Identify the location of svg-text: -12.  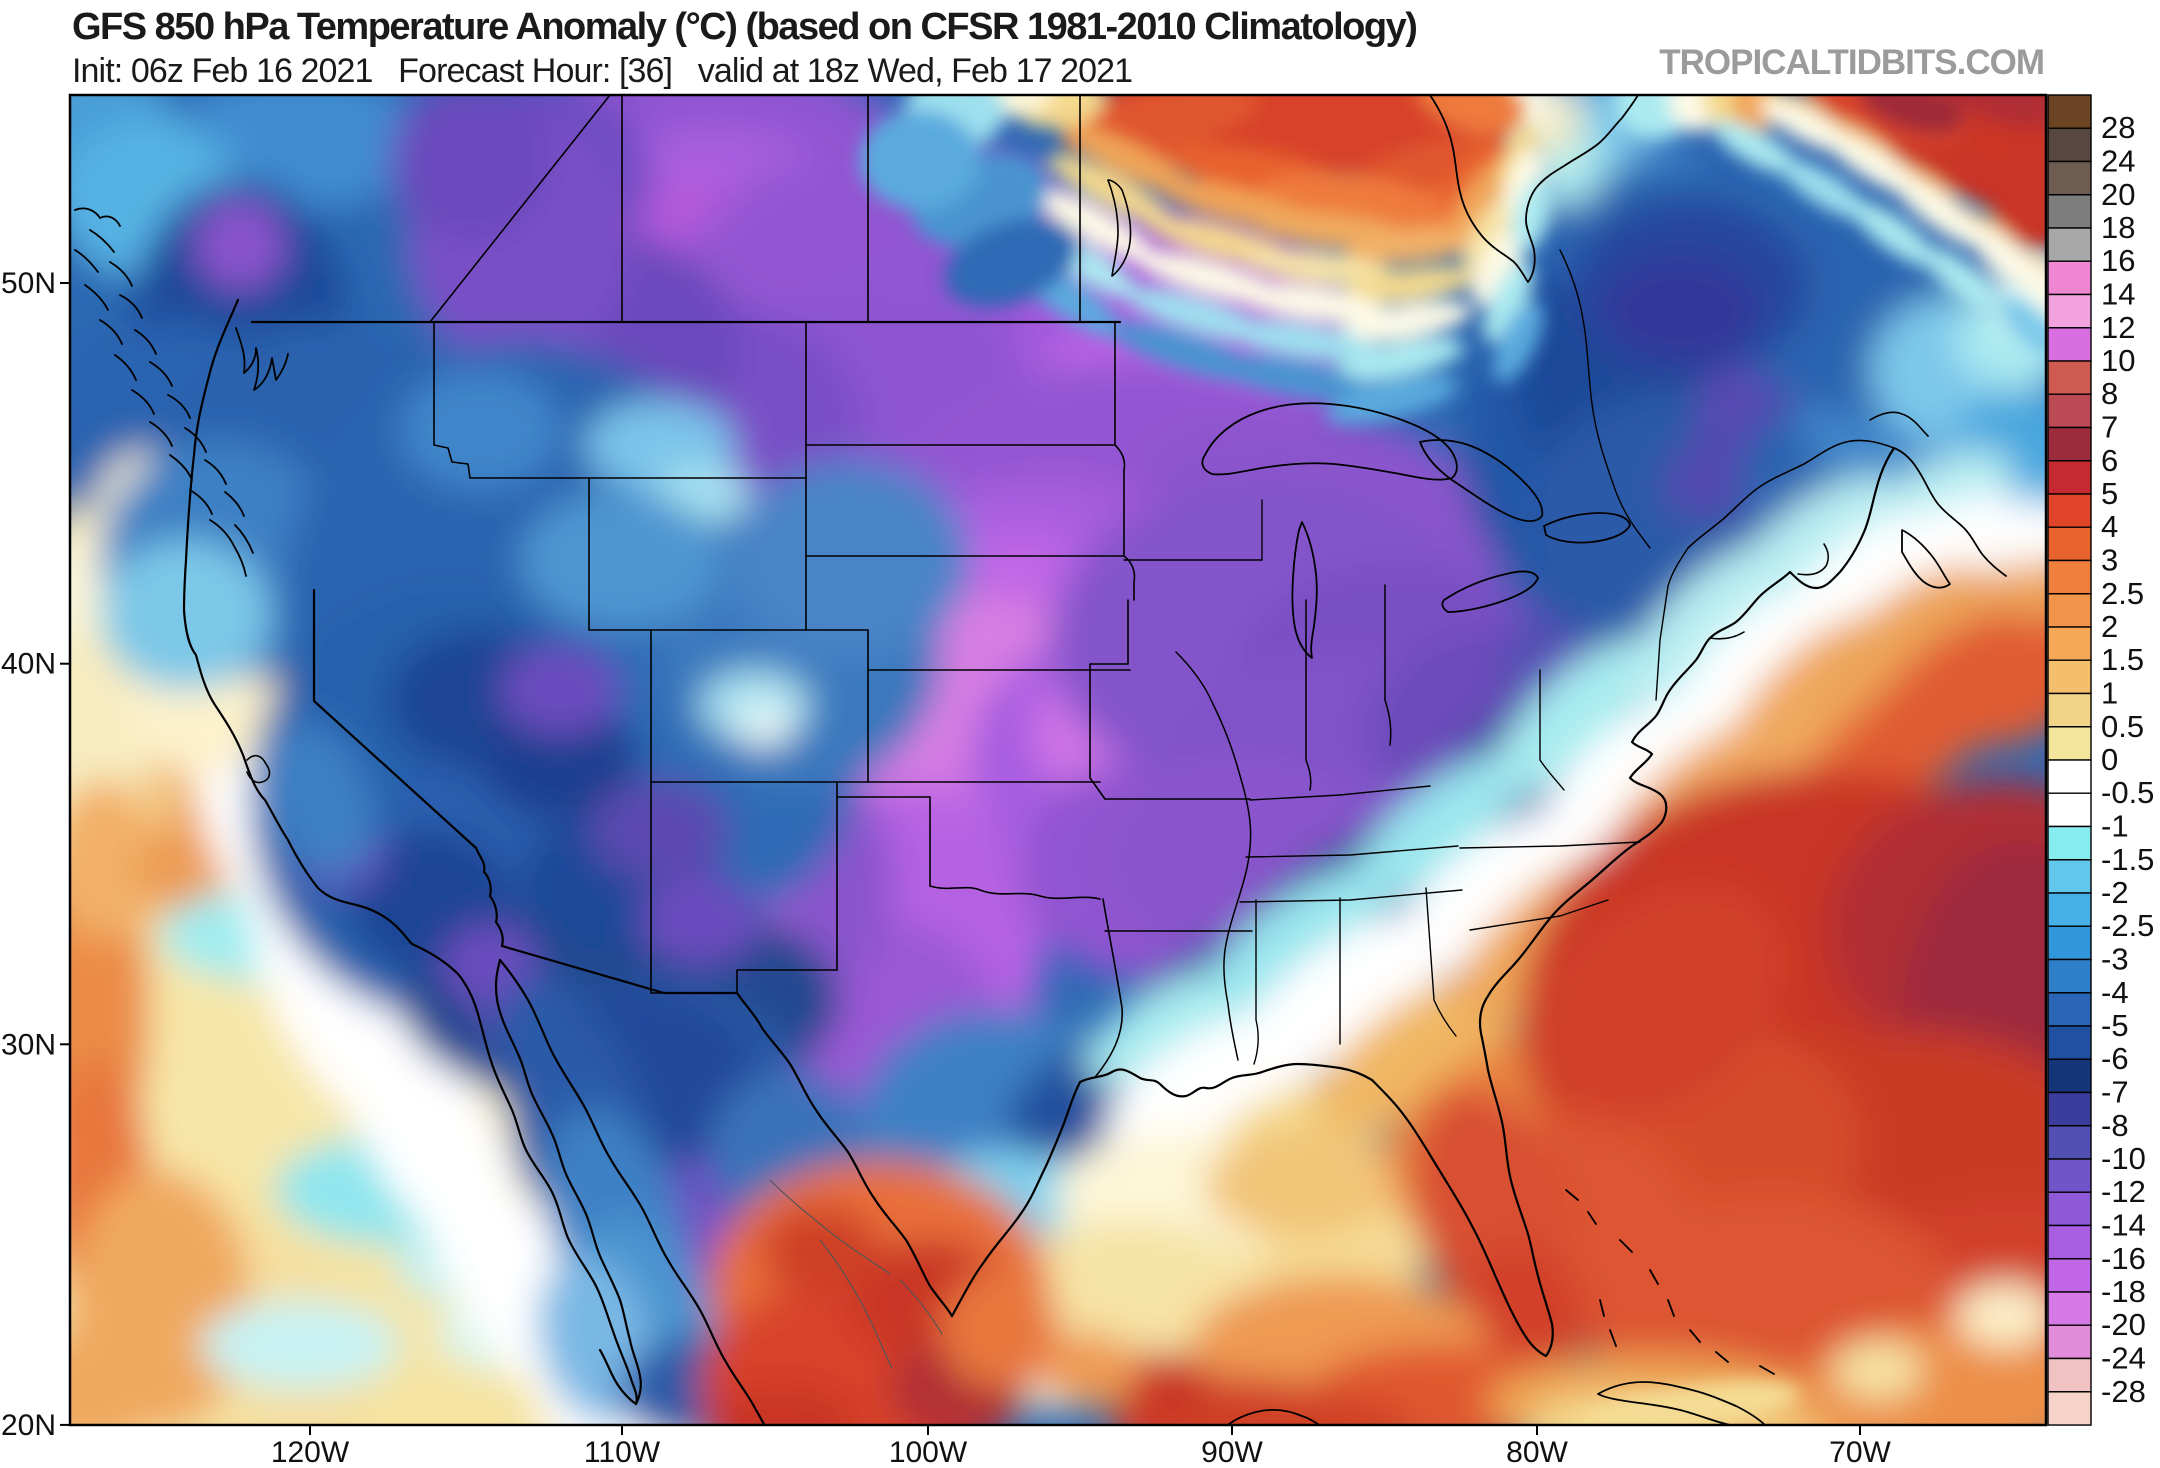
(2123, 1191).